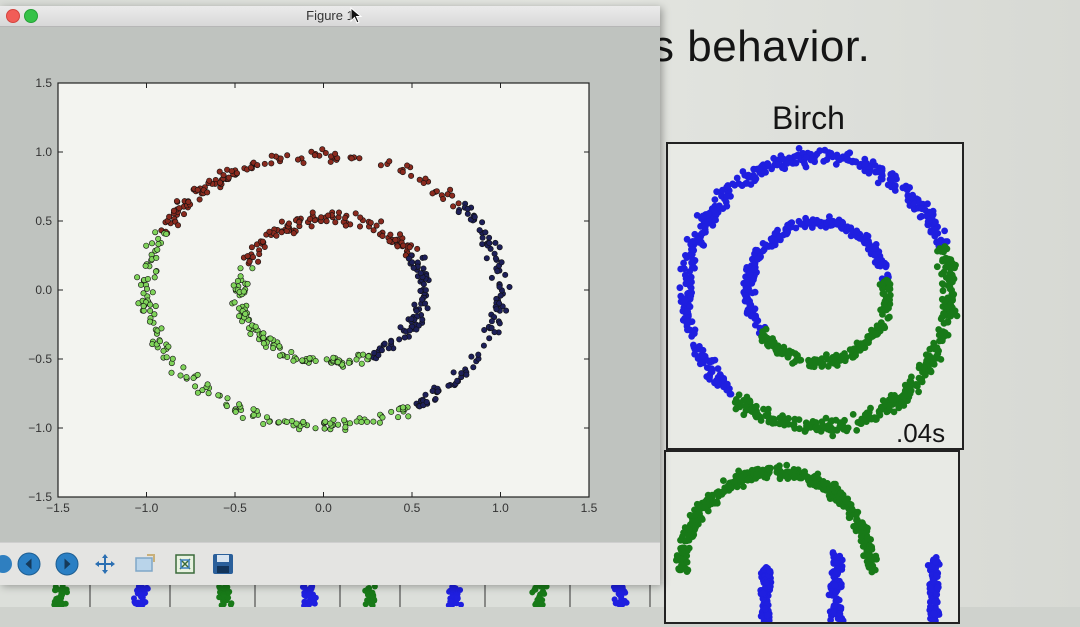 The height and width of the screenshot is (627, 1080). I want to click on pan-button, so click(105, 564).